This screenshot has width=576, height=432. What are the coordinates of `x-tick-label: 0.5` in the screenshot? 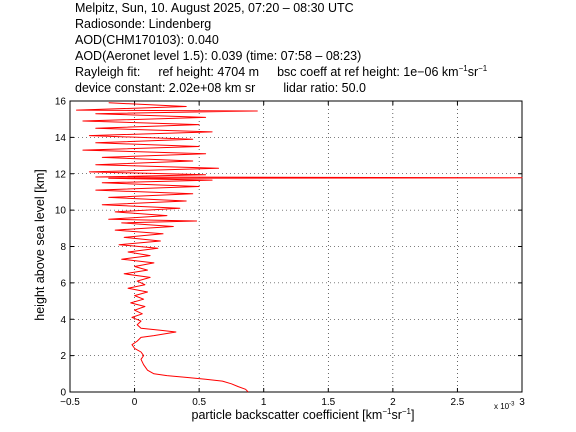 It's located at (199, 402).